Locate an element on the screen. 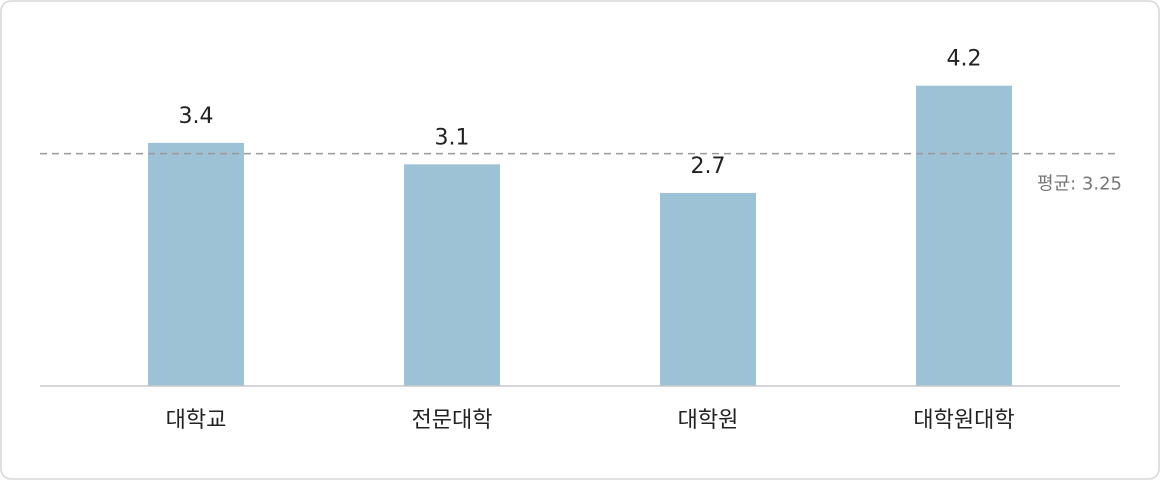 This screenshot has height=480, width=1160. x-tick-label: 대학원 is located at coordinates (708, 420).